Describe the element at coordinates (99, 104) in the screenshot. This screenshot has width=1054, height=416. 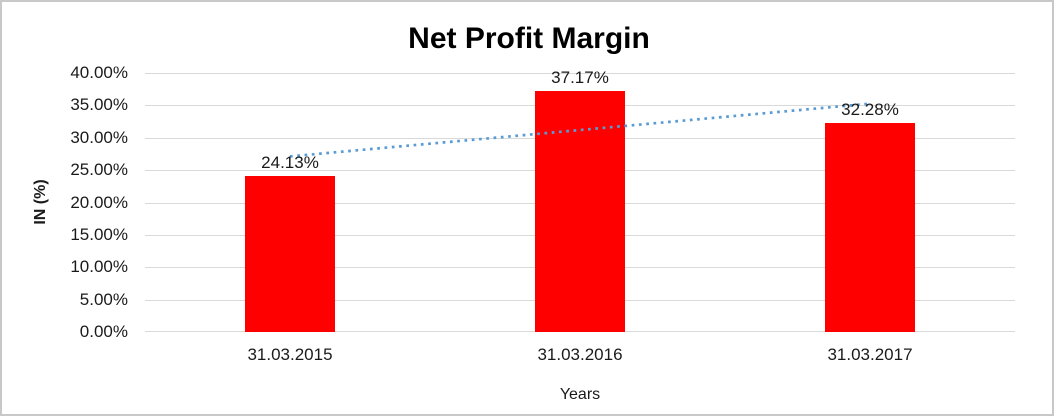
I see `y-tick-label: 35.00%` at that location.